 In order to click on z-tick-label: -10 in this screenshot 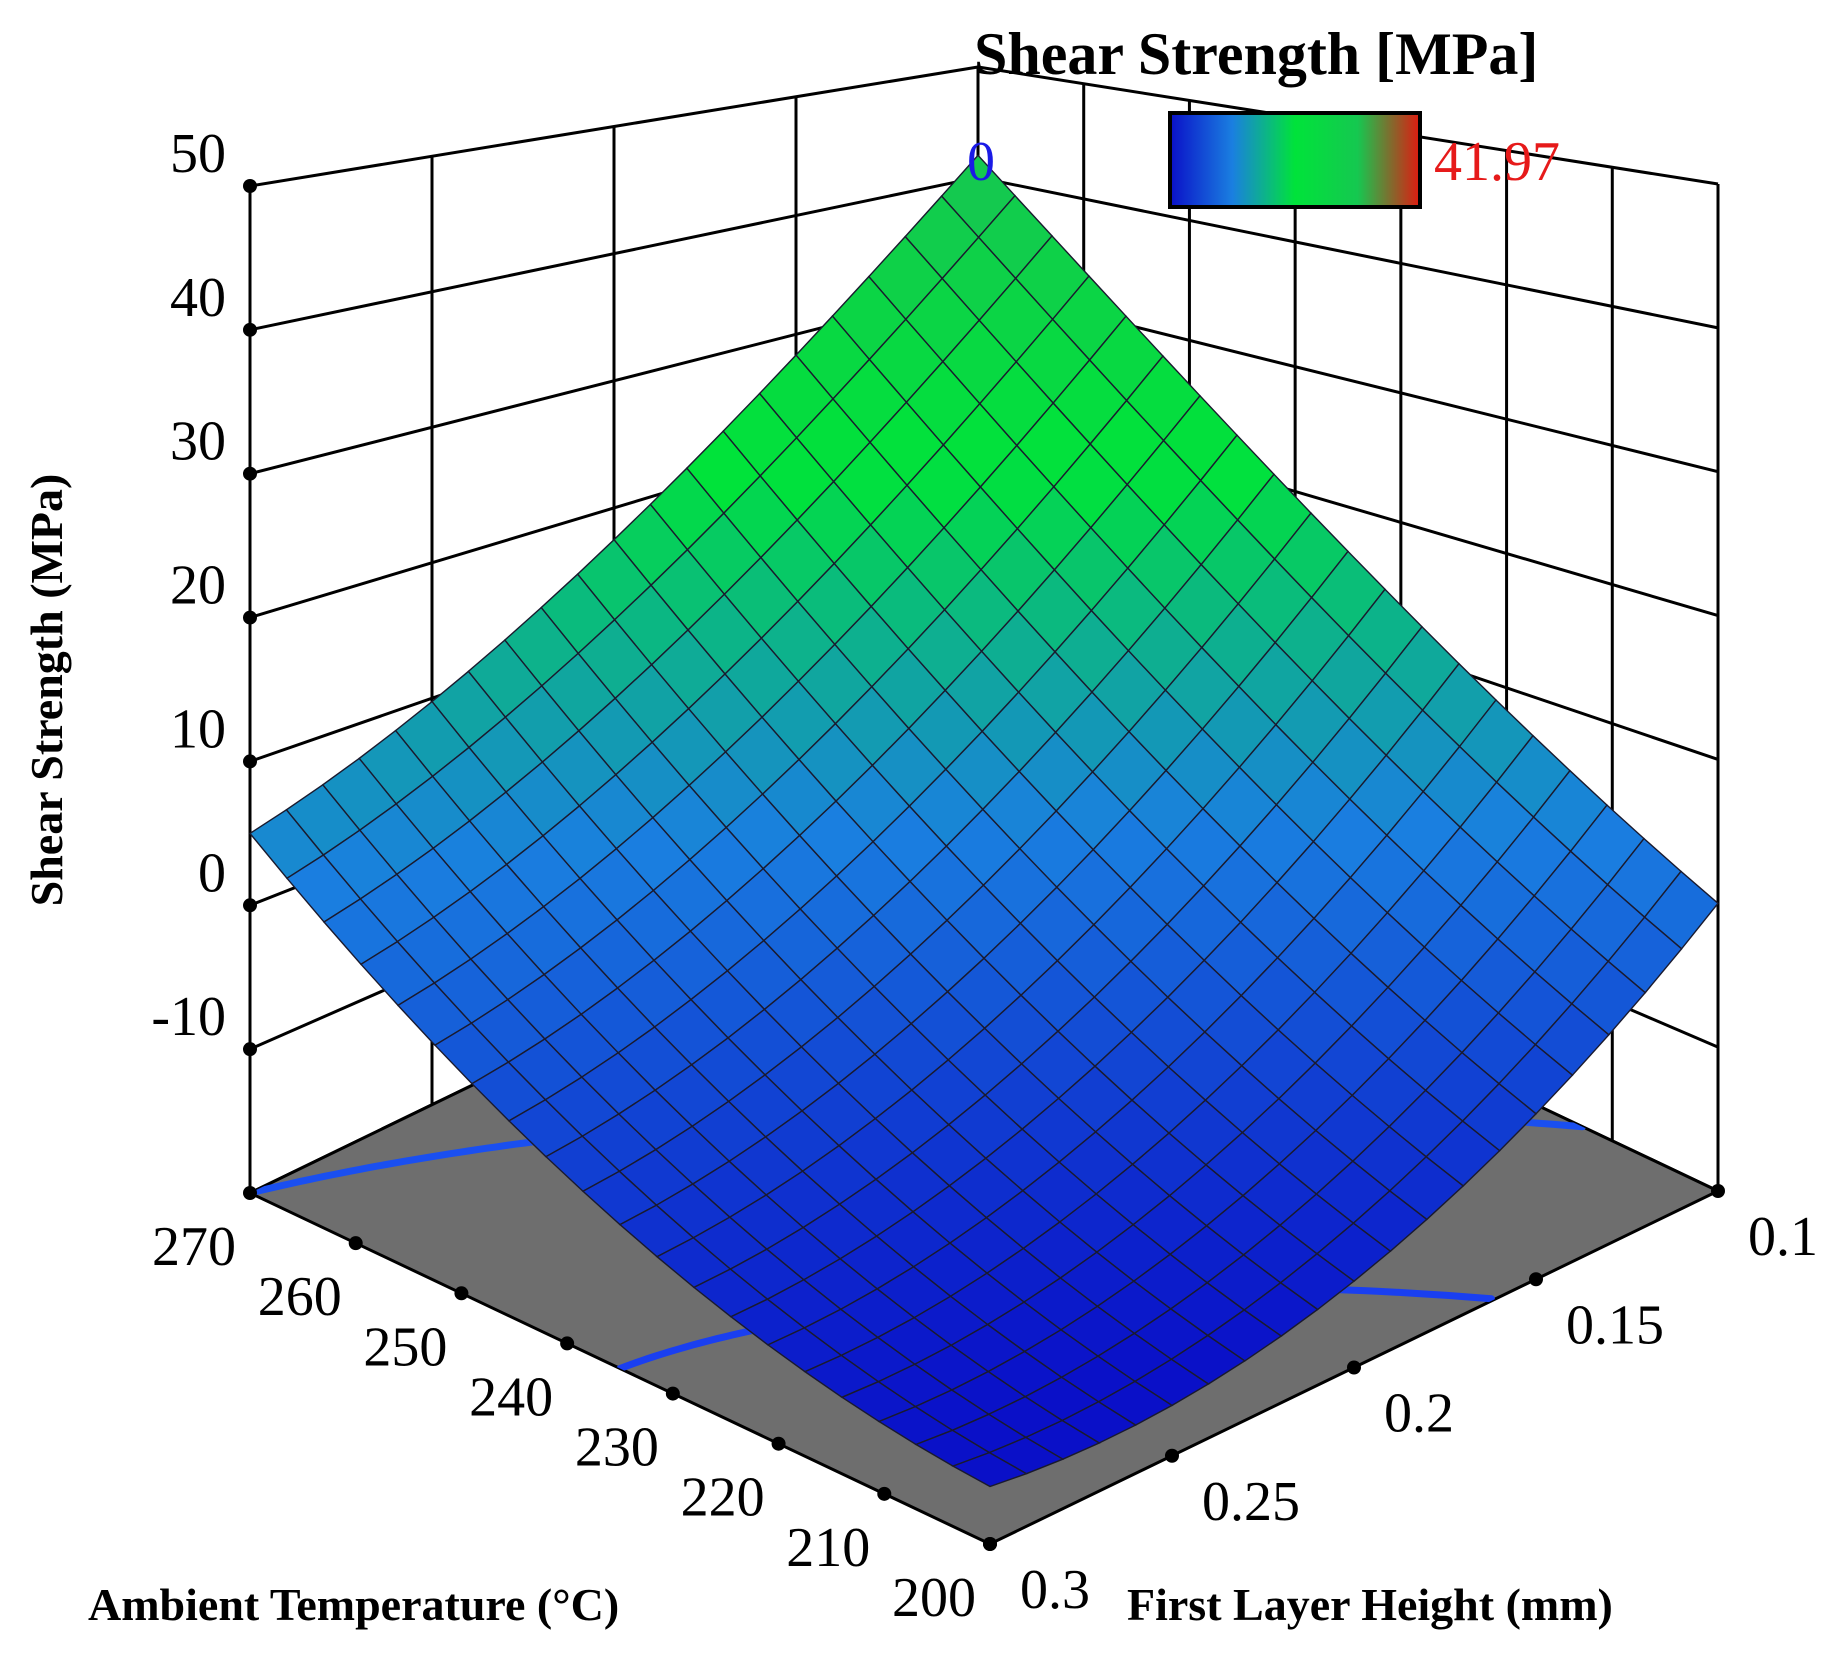, I will do `click(188, 1017)`.